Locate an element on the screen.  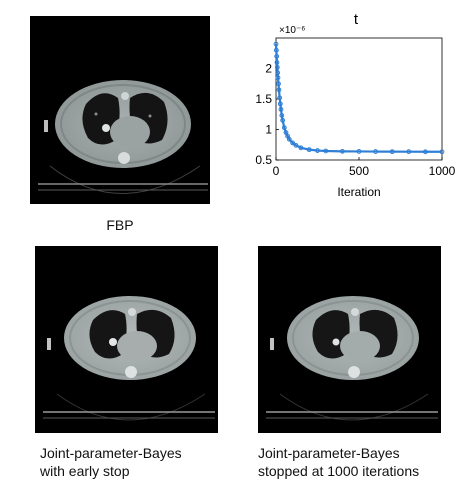
ct-image-fbp is located at coordinates (120, 110).